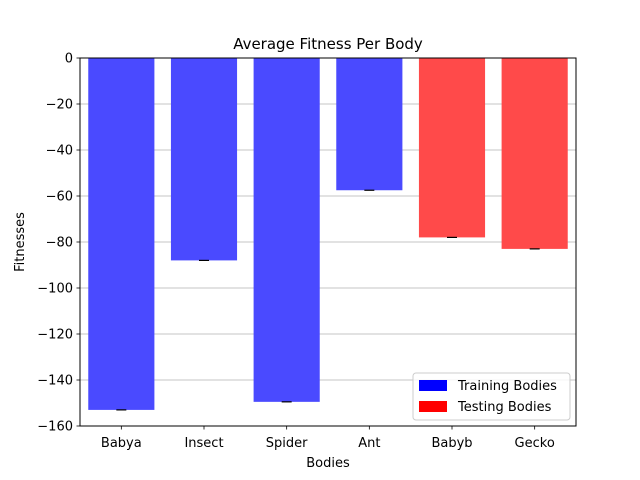 This screenshot has width=640, height=480. I want to click on y-tick-label: 0, so click(69, 59).